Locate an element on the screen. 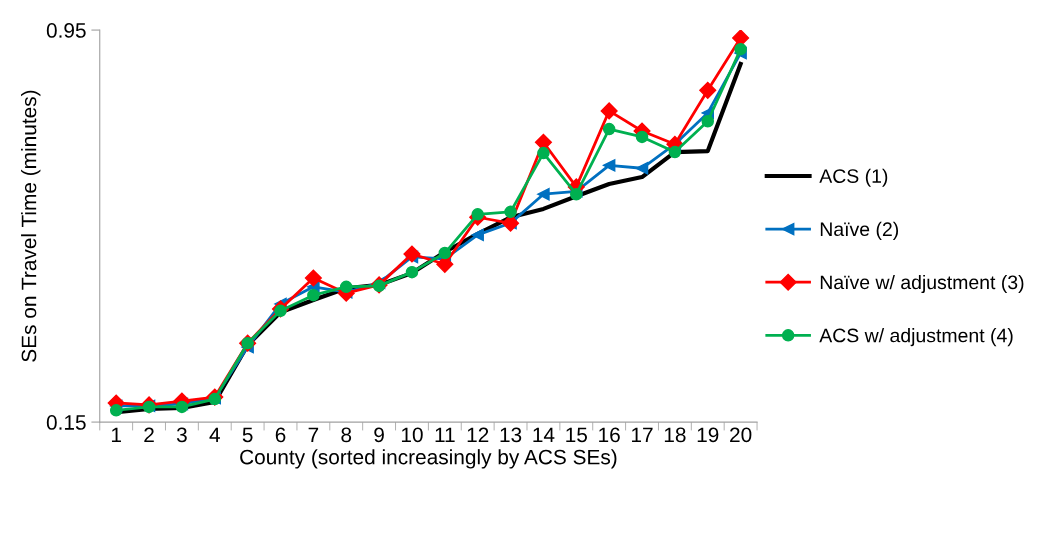 Image resolution: width=1050 pixels, height=537 pixels. x-tick-label: 15 is located at coordinates (577, 435).